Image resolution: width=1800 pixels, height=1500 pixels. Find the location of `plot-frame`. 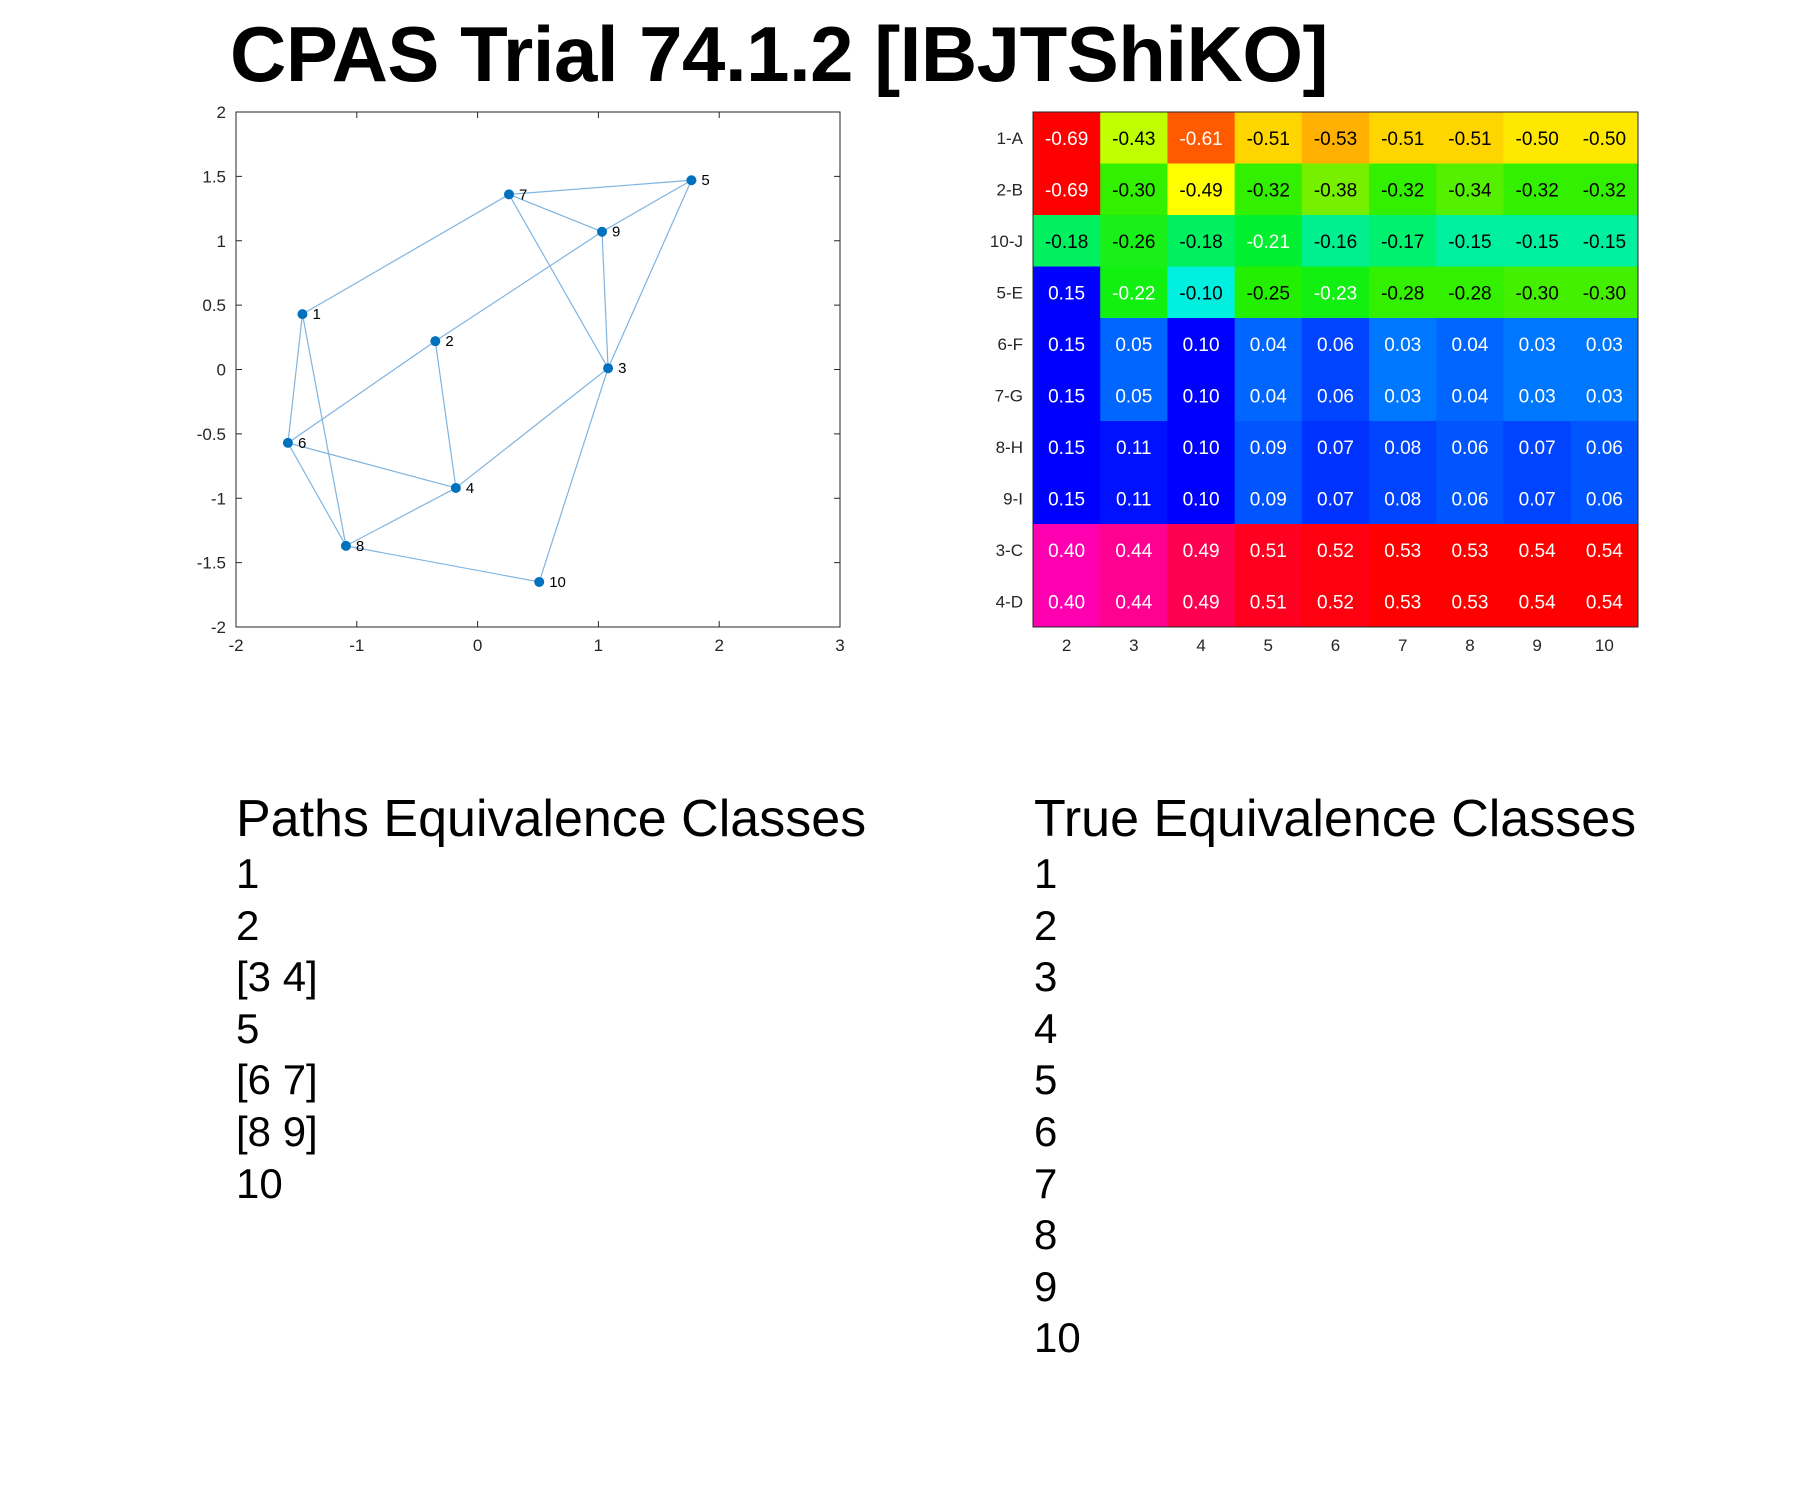

plot-frame is located at coordinates (538, 369).